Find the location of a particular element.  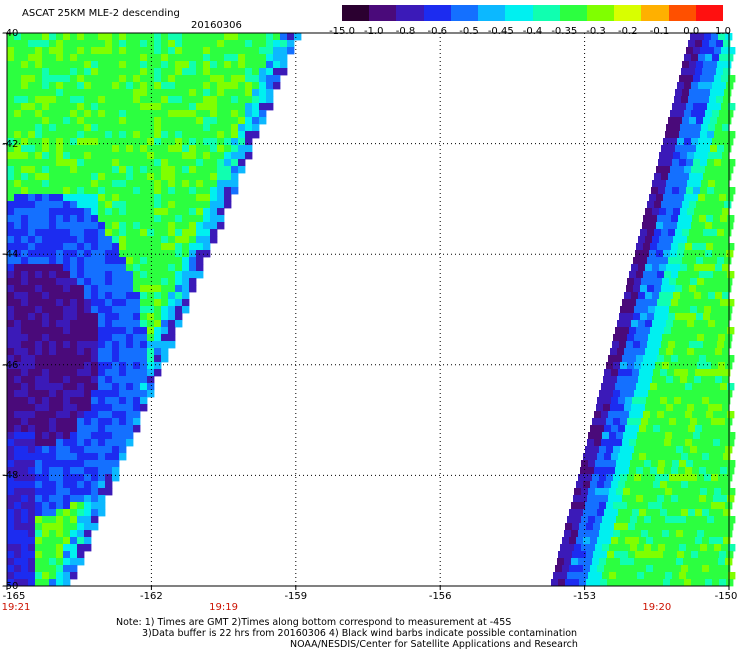

colorbar-label: -0.3 is located at coordinates (596, 31).